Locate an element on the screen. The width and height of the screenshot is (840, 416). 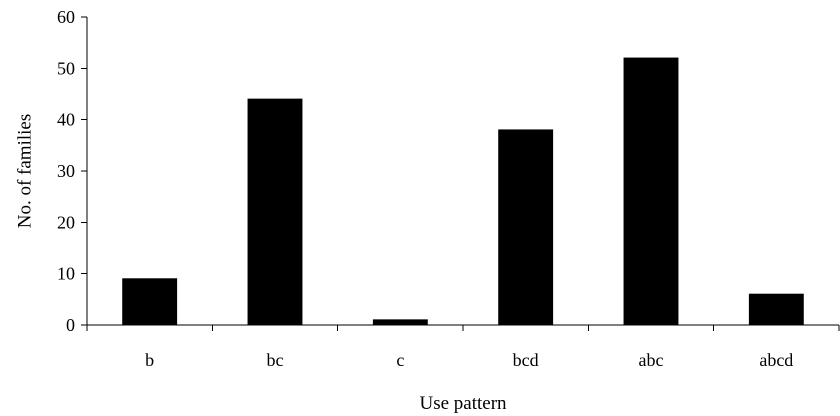
y-axis-ticks is located at coordinates (84, 171).